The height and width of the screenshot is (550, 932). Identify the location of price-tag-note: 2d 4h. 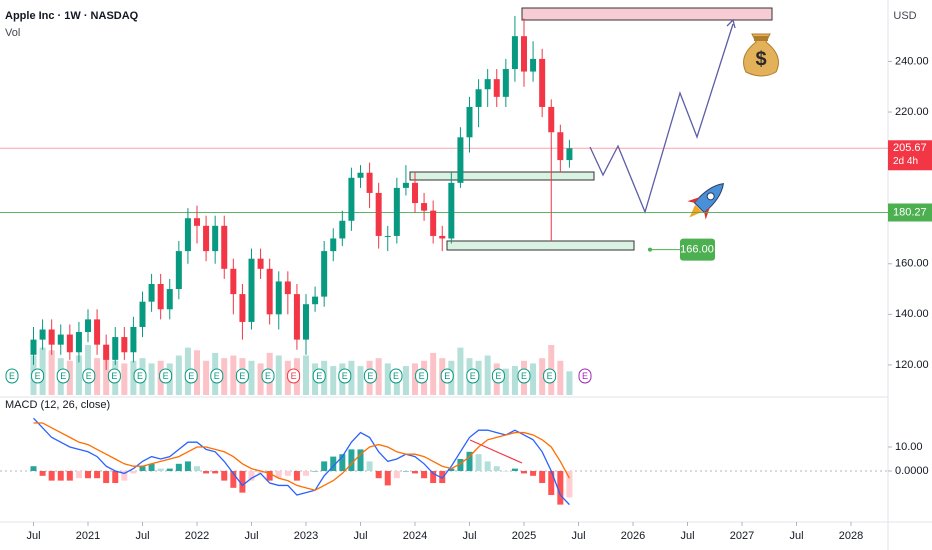
(905, 161).